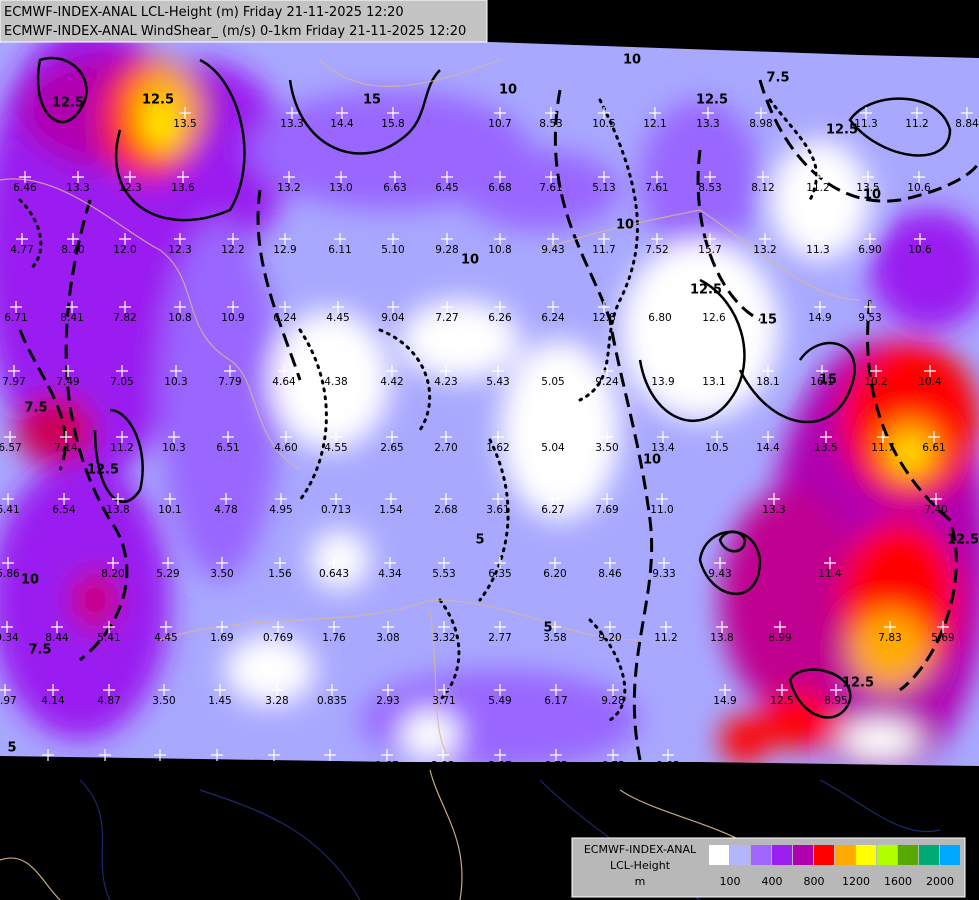  Describe the element at coordinates (393, 318) in the screenshot. I see `station-value: 9.04` at that location.